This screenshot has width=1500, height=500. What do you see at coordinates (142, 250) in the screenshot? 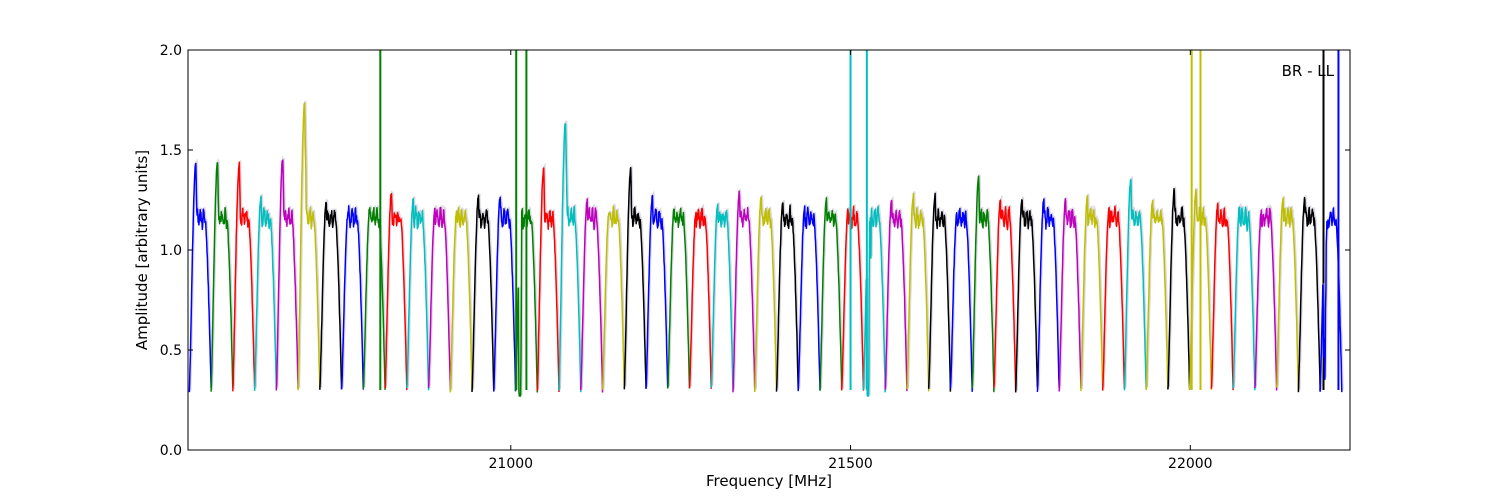
I see `y-axis-label: Amplitude [arbitrary units]` at bounding box center [142, 250].